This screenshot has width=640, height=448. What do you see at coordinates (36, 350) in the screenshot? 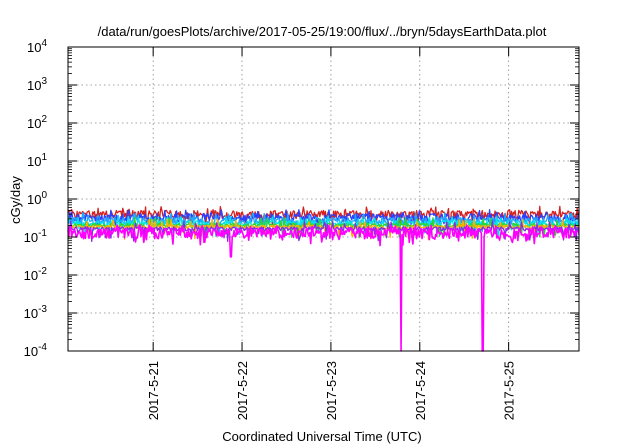
I see `y-tick-label: 10⁻⁴` at bounding box center [36, 350].